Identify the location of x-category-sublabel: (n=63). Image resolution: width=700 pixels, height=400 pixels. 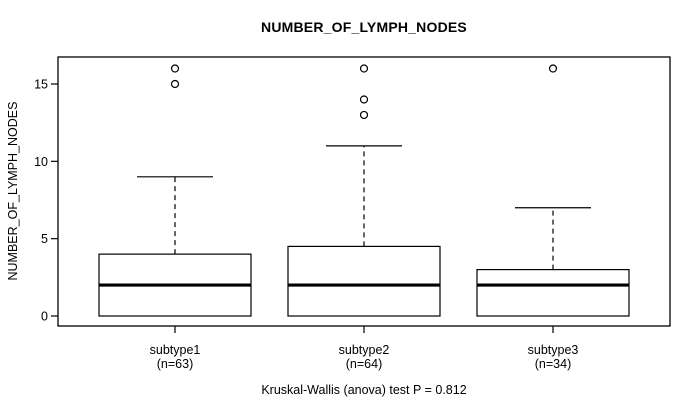
(175, 364).